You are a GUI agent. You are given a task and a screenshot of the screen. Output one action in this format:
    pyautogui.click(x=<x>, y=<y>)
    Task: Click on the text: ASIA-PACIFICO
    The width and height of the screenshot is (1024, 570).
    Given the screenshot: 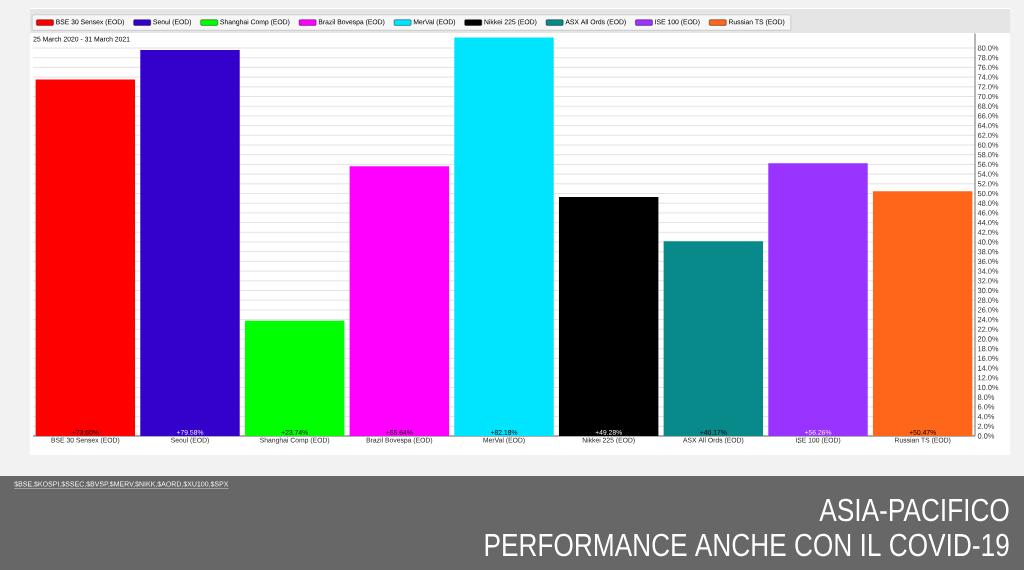 What is the action you would take?
    pyautogui.click(x=914, y=510)
    